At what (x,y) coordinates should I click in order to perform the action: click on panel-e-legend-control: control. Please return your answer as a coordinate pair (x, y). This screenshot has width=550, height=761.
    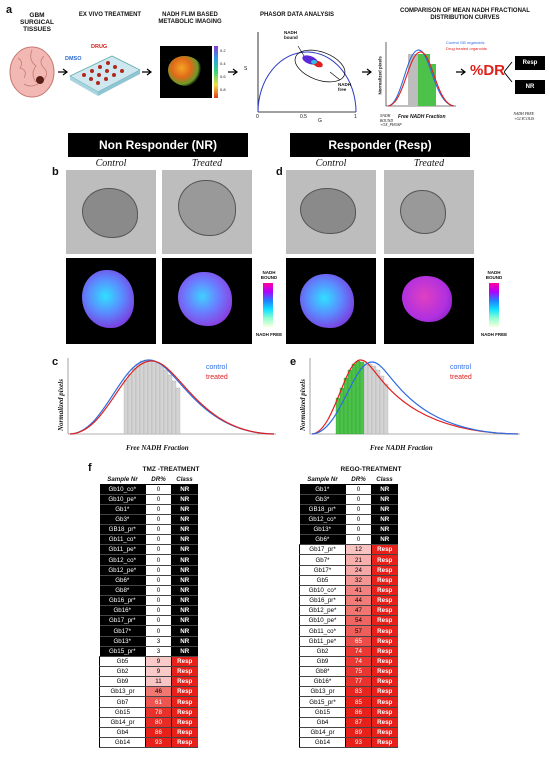
    Looking at the image, I should click on (461, 367).